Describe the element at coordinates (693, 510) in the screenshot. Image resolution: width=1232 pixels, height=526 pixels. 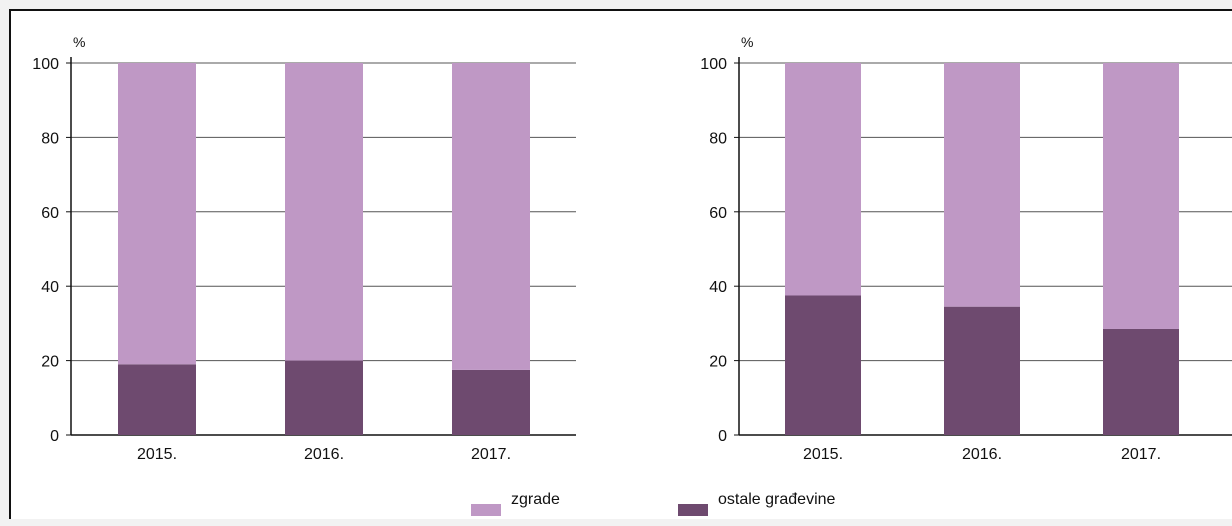
I see `legend-swatch-ostale` at that location.